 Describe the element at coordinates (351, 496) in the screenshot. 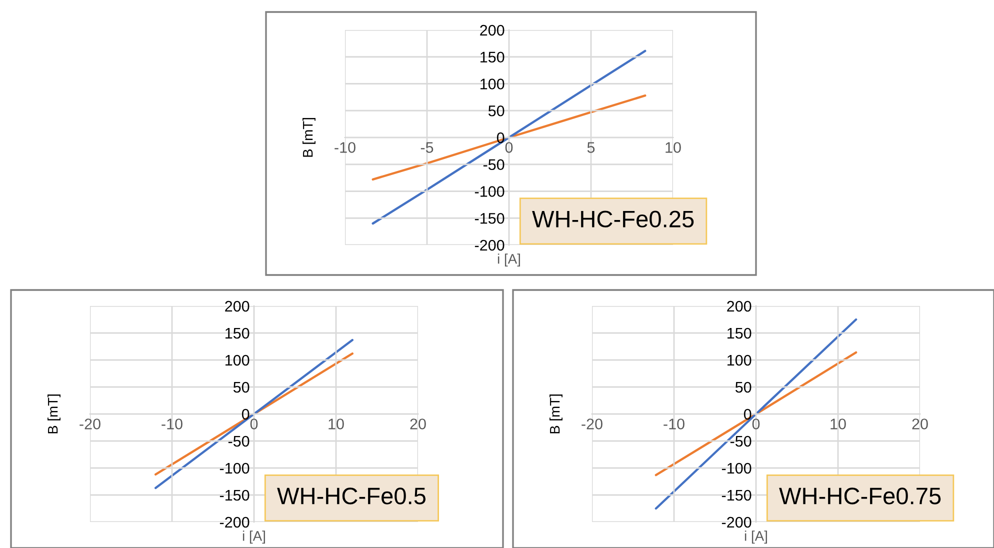

I see `annotation: WH-HC-Fe0.5` at that location.